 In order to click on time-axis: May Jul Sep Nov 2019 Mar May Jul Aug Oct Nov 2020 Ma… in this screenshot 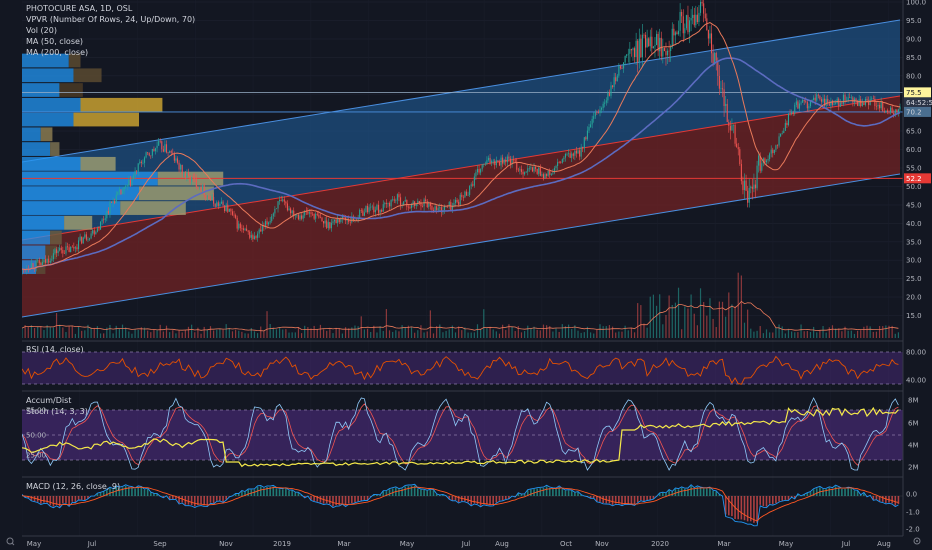, I will do `click(459, 544)`.